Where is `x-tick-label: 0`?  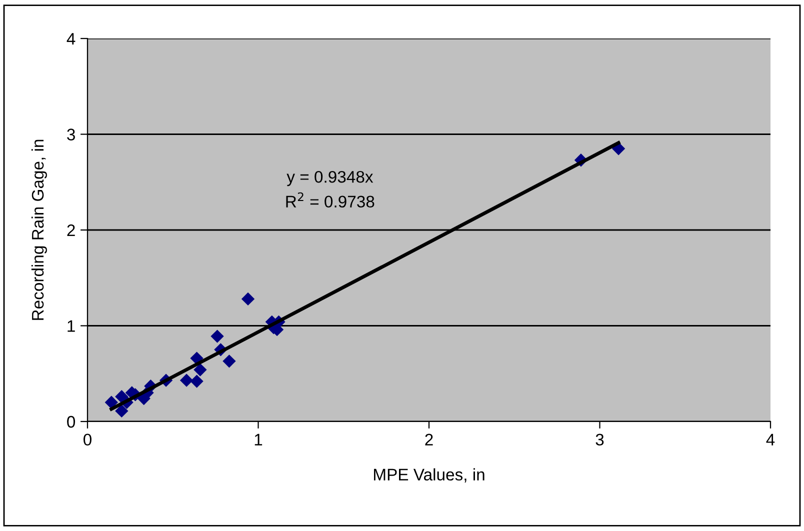 x-tick-label: 0 is located at coordinates (88, 440).